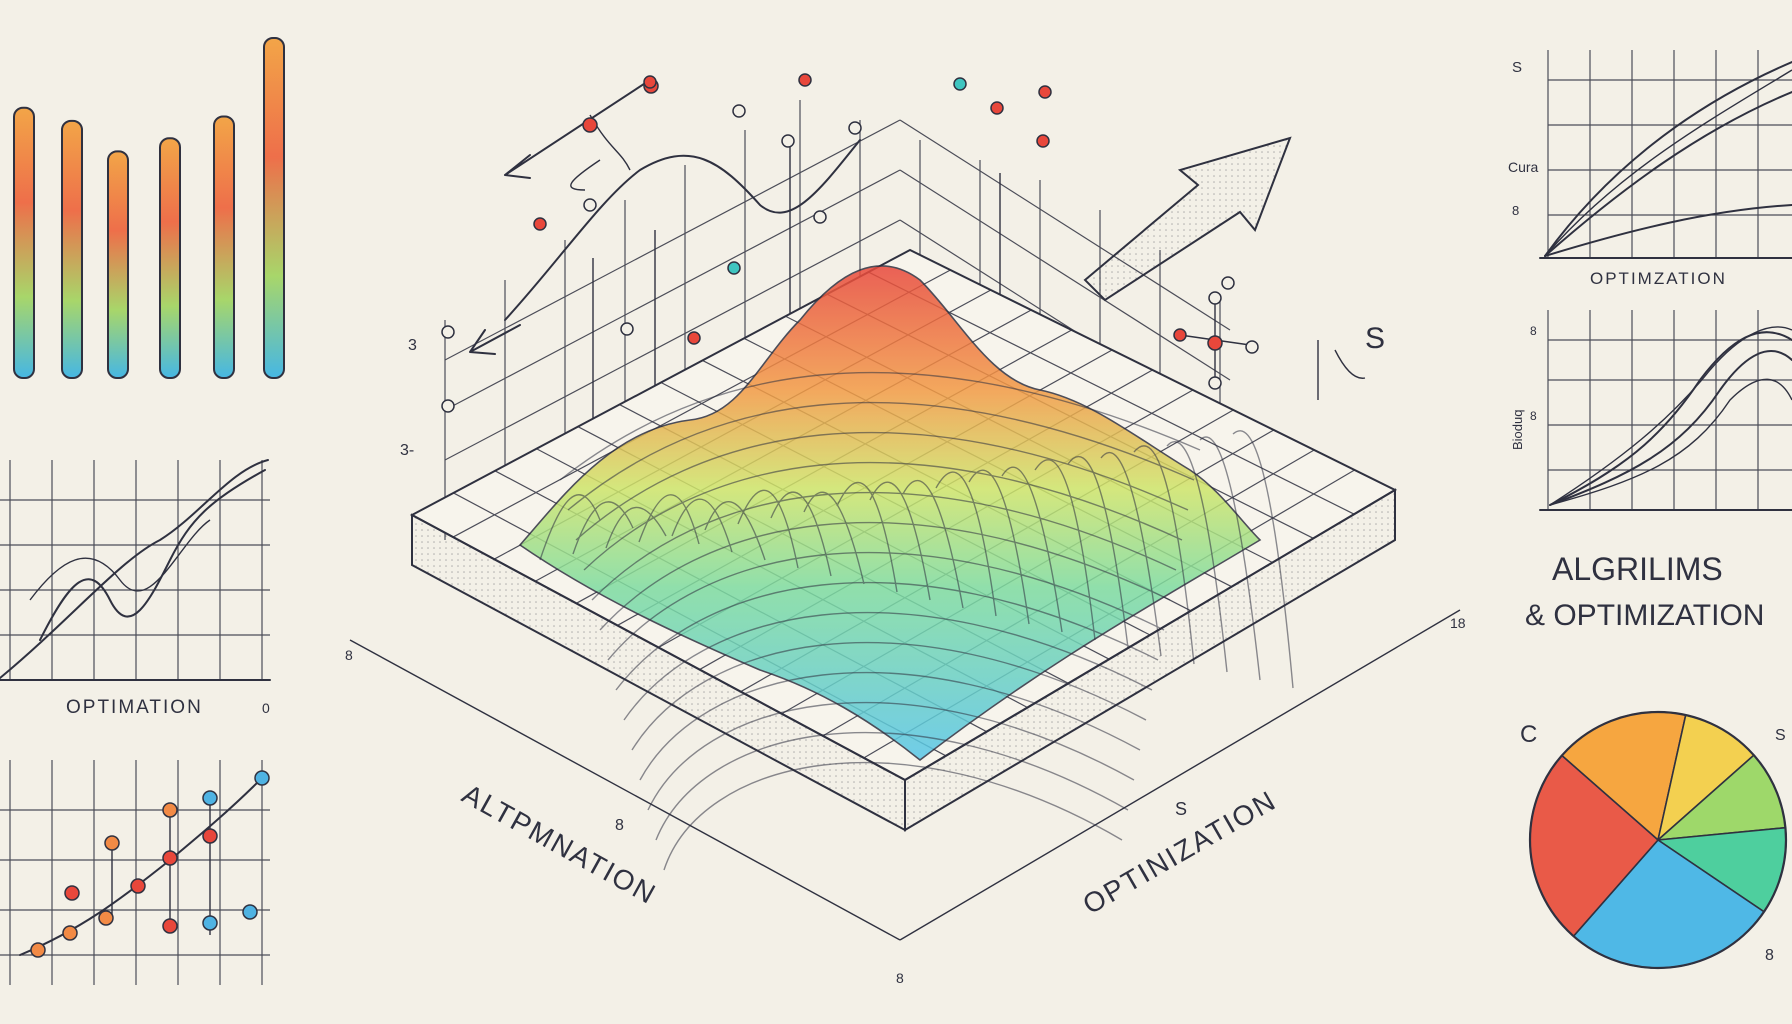 Image resolution: width=1792 pixels, height=1024 pixels. I want to click on diagram-corner-left-mark: 8, so click(349, 655).